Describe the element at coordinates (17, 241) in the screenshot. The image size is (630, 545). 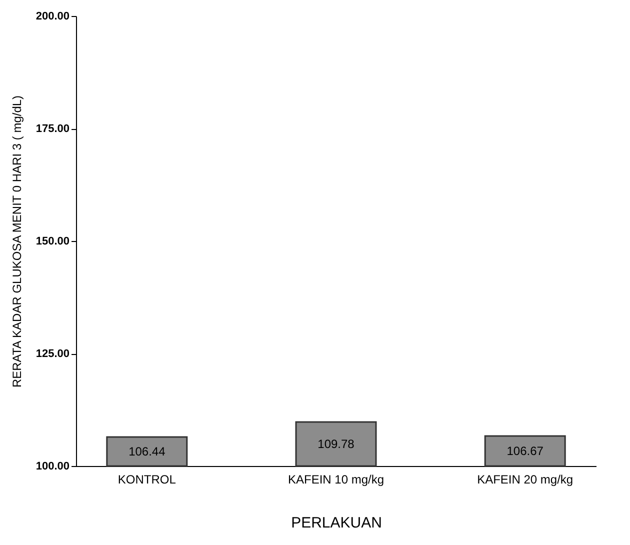
I see `y-axis-title: RERATA KADAR GLUKOSA MENIT 0 HARI 3 ( mg/dL)` at that location.